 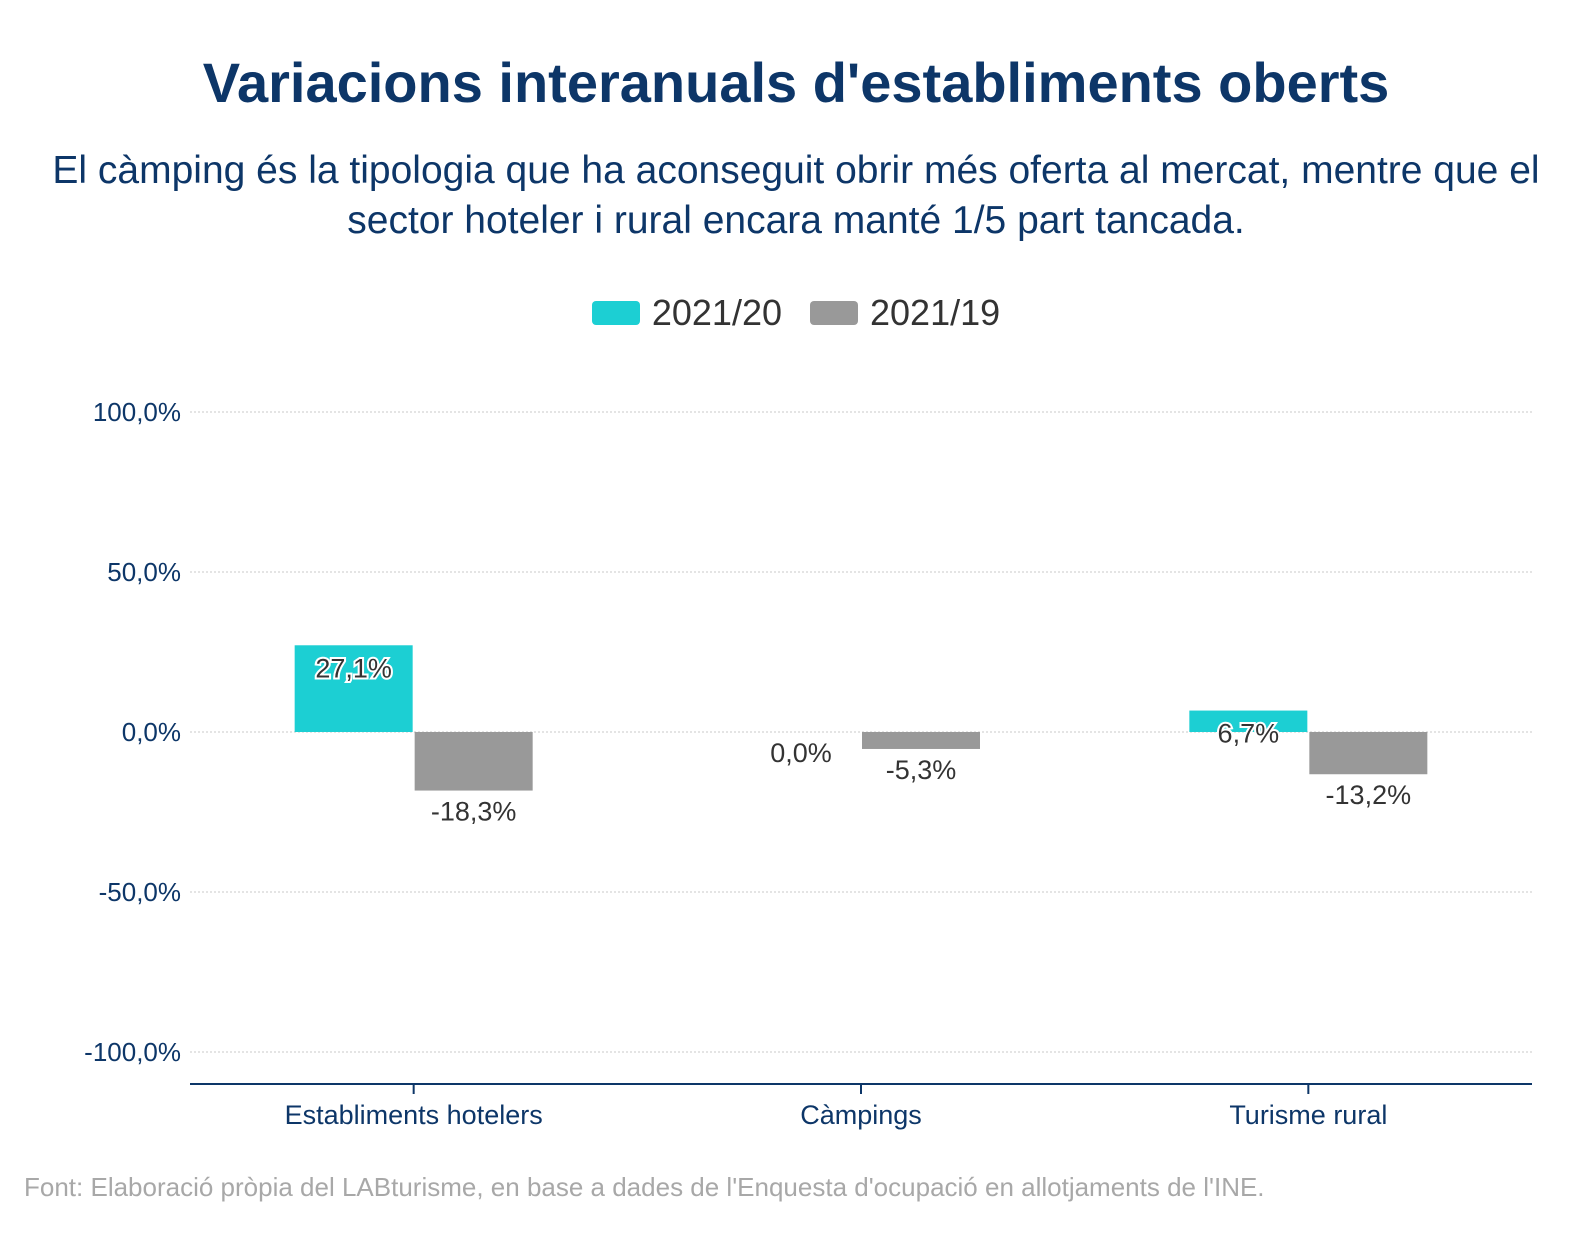 What do you see at coordinates (1369, 795) in the screenshot?
I see `data-label: -13,2%` at bounding box center [1369, 795].